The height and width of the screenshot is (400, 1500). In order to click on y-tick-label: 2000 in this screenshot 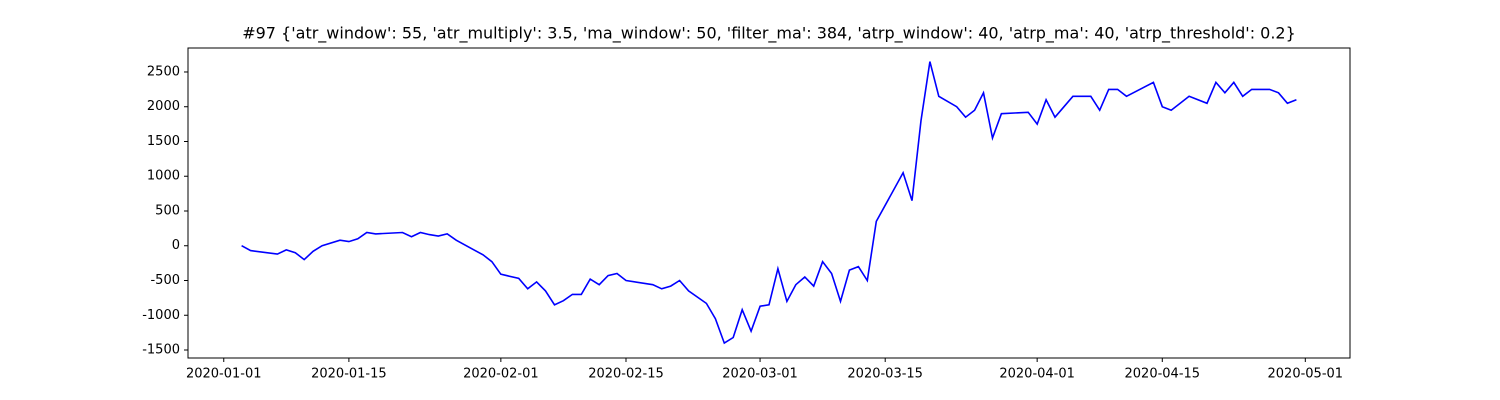, I will do `click(163, 106)`.